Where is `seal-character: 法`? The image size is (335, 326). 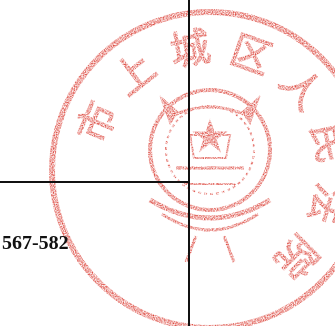
seal-character: 法 is located at coordinates (317, 203).